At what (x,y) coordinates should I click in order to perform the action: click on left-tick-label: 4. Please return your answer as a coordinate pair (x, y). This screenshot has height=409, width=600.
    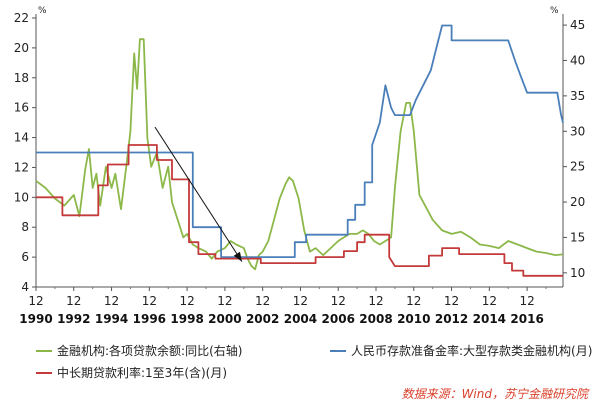
    Looking at the image, I should click on (25, 287).